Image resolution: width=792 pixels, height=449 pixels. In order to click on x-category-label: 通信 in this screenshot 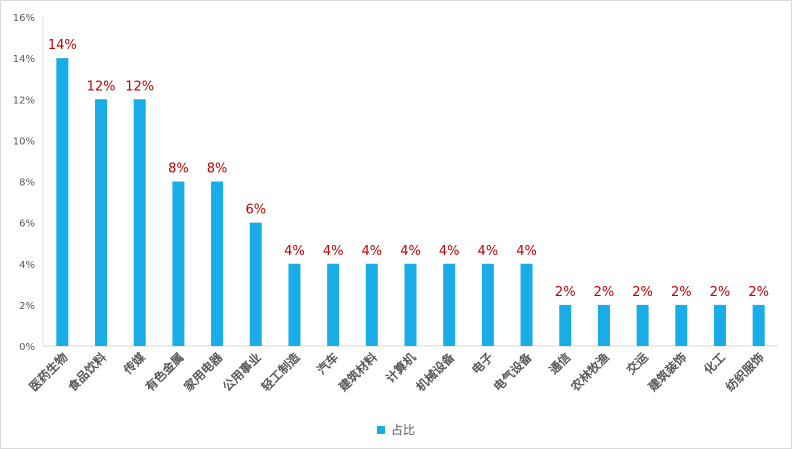, I will do `click(560, 364)`.